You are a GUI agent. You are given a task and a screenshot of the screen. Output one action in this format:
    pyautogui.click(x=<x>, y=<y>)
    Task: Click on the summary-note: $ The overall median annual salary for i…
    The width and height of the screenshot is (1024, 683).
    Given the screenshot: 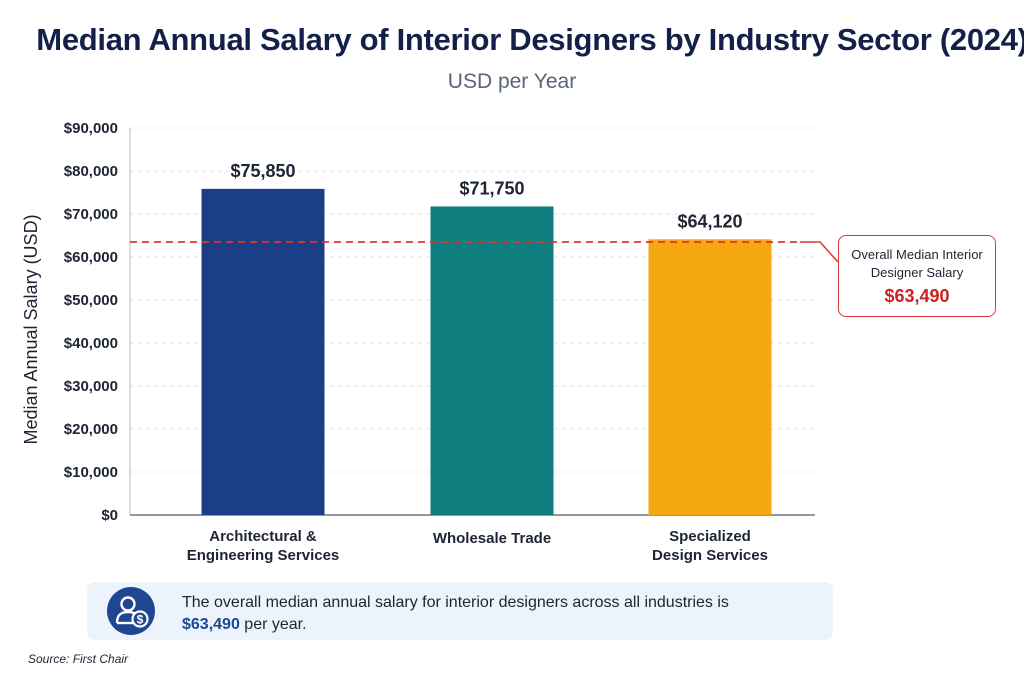 What is the action you would take?
    pyautogui.click(x=460, y=611)
    